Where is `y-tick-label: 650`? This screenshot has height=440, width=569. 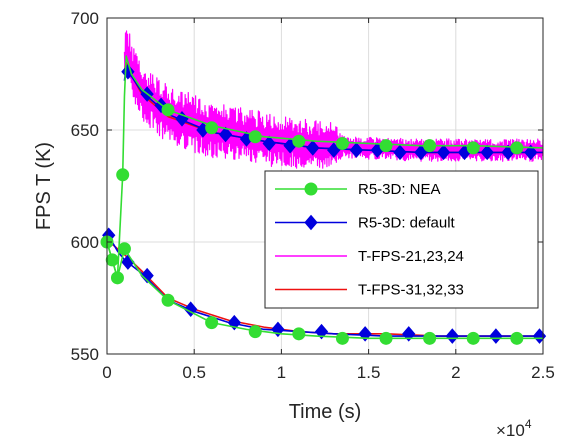 y-tick-label: 650 is located at coordinates (85, 130).